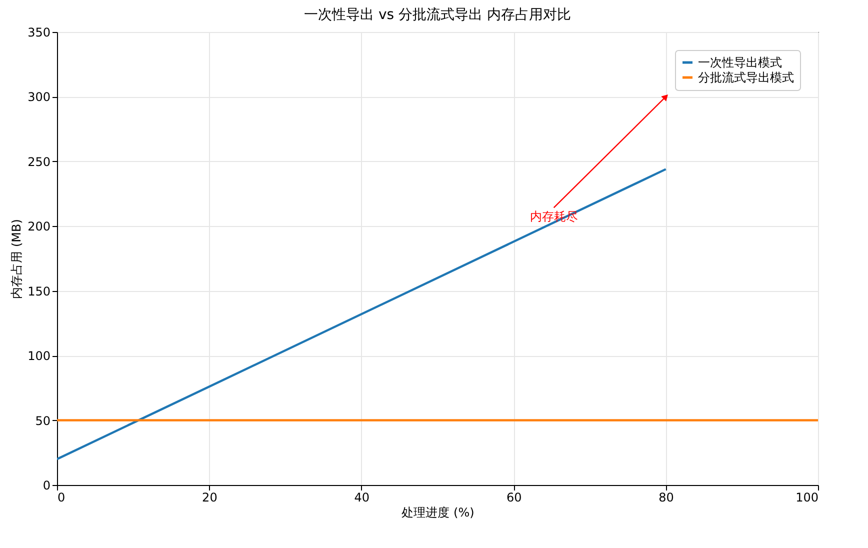  I want to click on x-tick-label: 0, so click(62, 497).